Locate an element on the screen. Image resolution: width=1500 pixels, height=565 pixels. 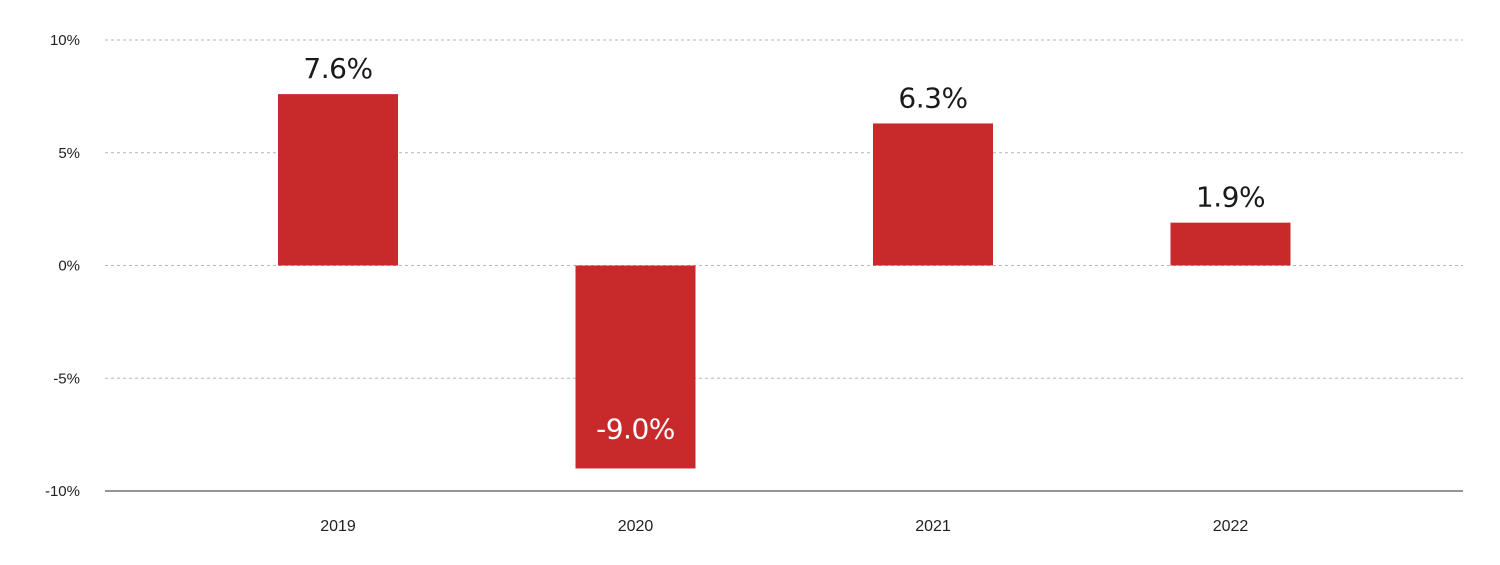
y-tick-label: 10% is located at coordinates (65, 40).